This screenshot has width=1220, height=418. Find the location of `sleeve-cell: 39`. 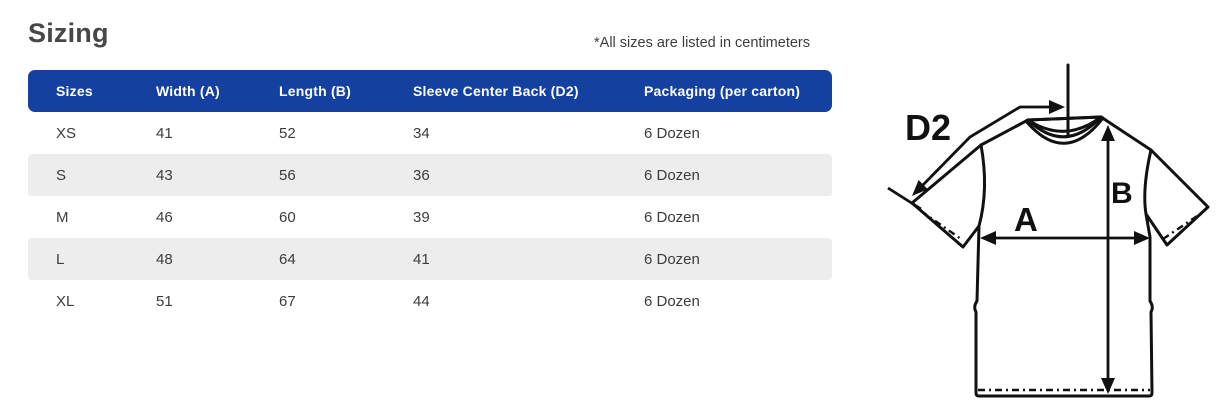

sleeve-cell: 39 is located at coordinates (421, 217).